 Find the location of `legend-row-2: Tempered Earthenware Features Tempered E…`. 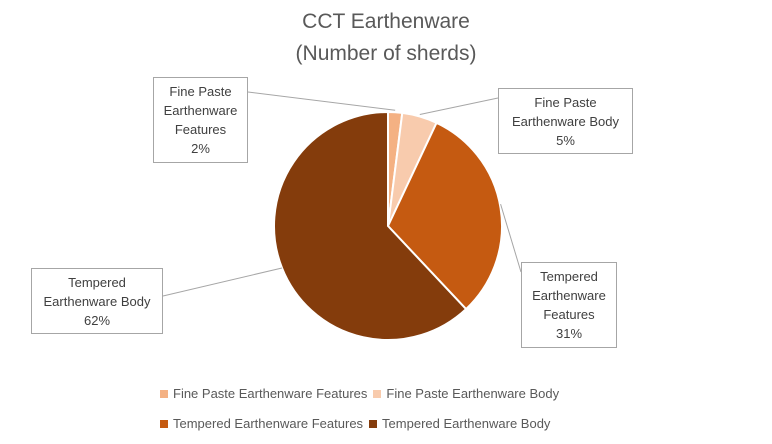

legend-row-2: Tempered Earthenware Features Tempered E… is located at coordinates (358, 423).